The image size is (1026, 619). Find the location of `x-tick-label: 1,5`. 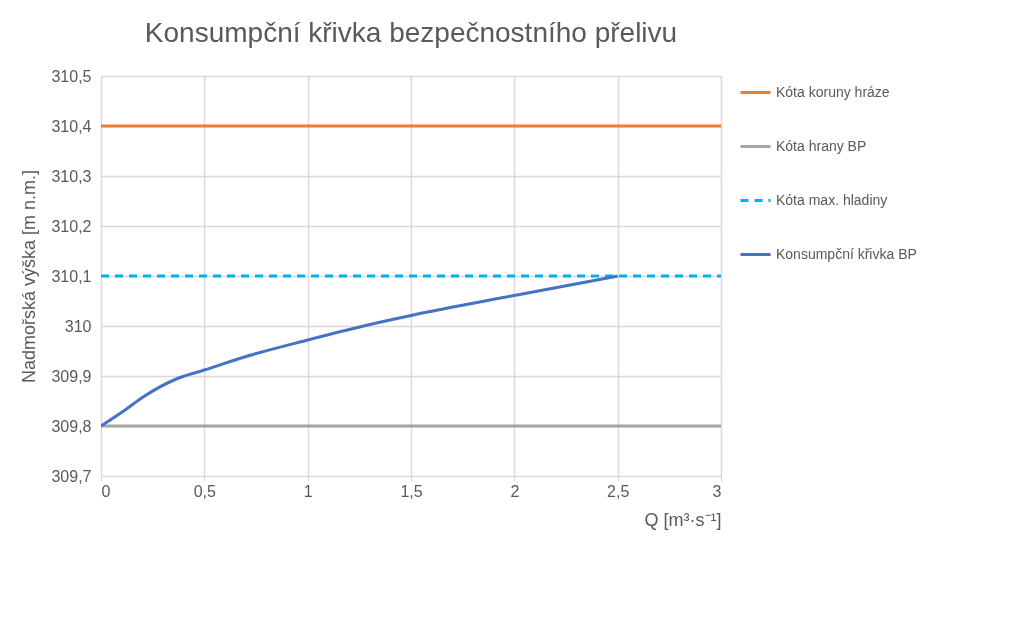

x-tick-label: 1,5 is located at coordinates (411, 491).